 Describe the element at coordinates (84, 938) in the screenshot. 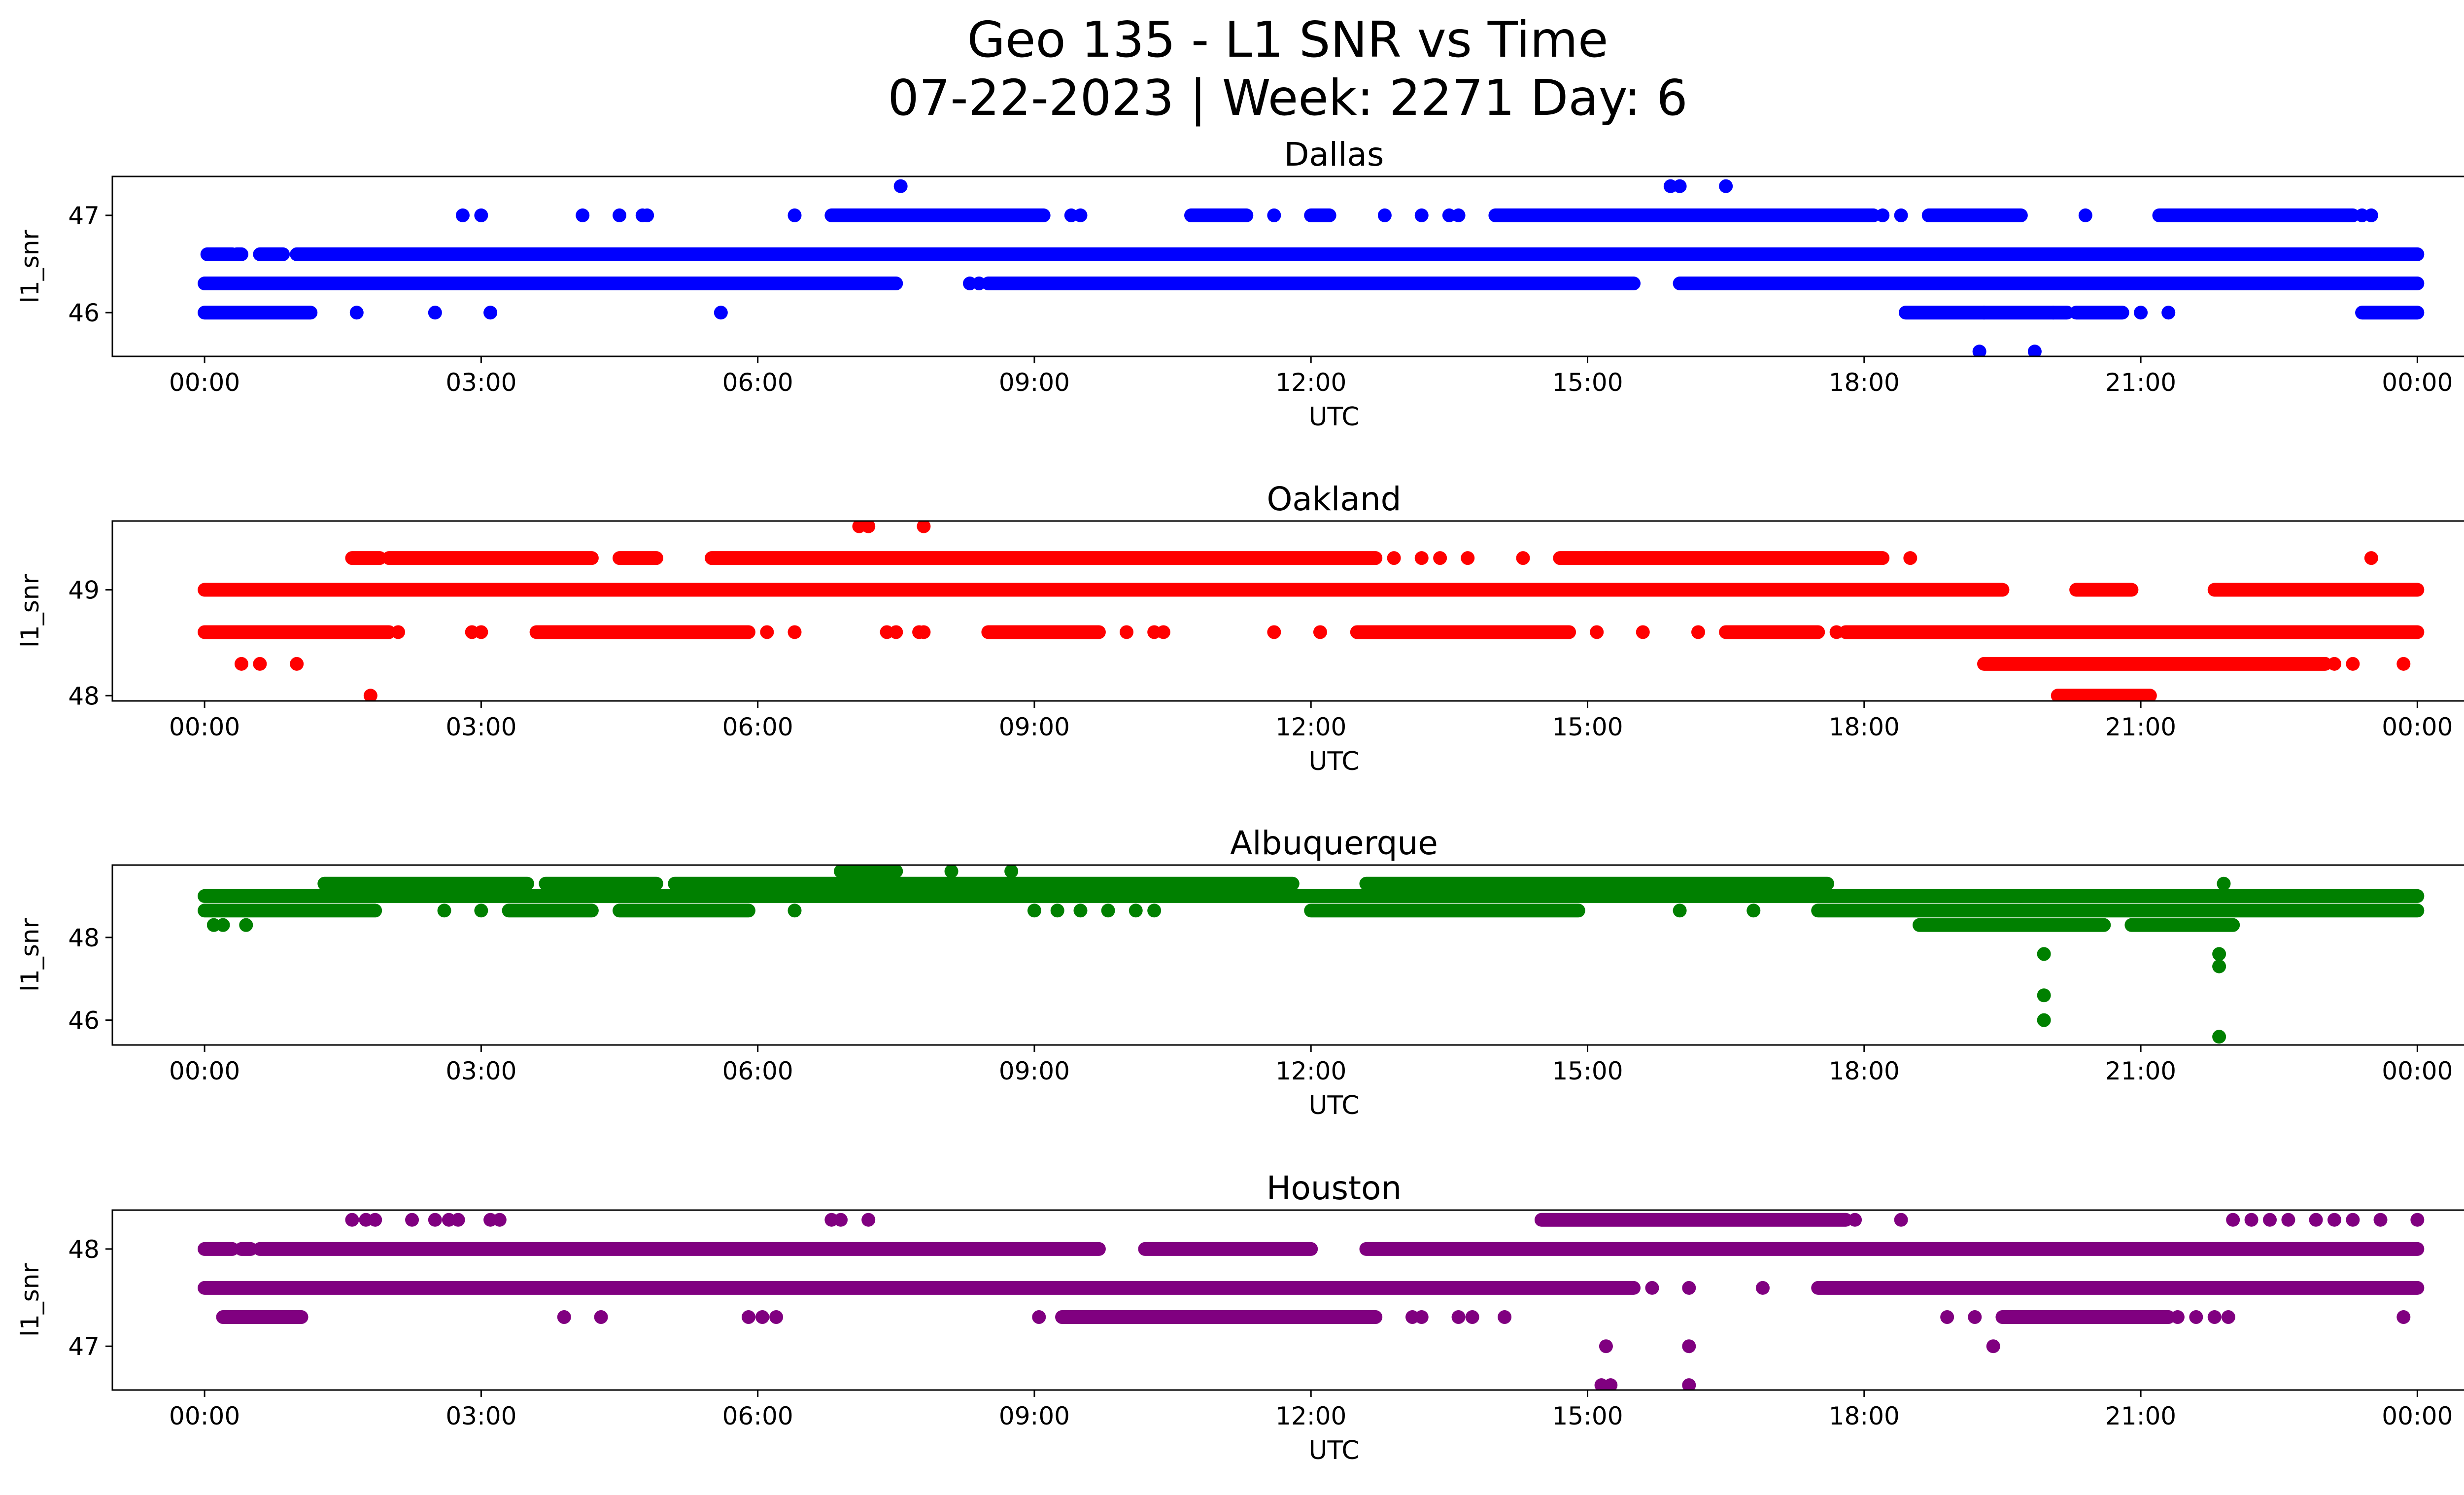

I see `y-tick-label: 48` at that location.